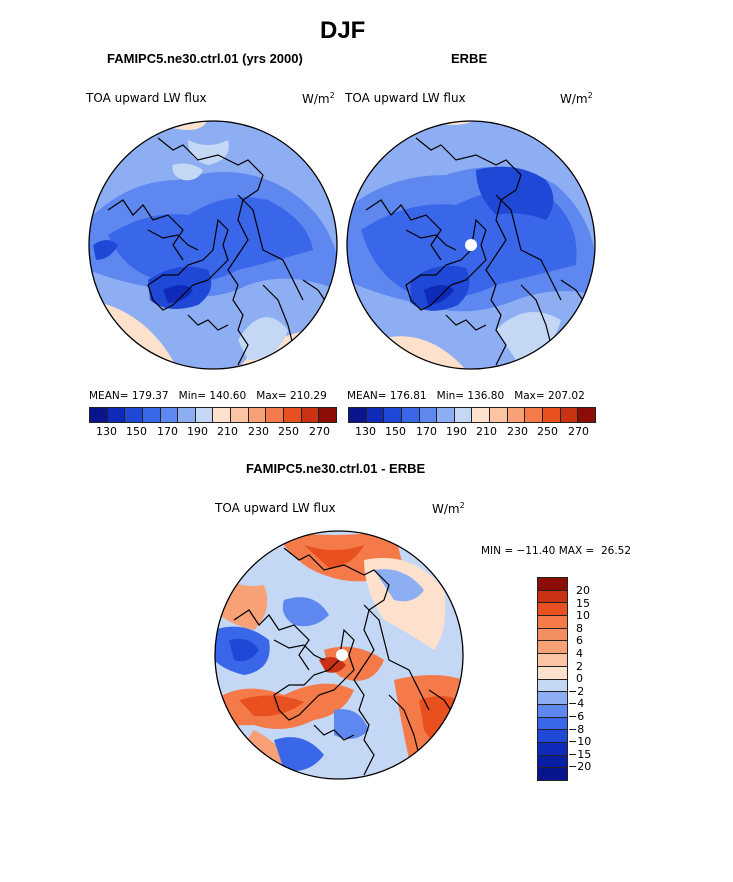 This screenshot has height=882, width=733. I want to click on diff-max-label: MAX =, so click(576, 551).